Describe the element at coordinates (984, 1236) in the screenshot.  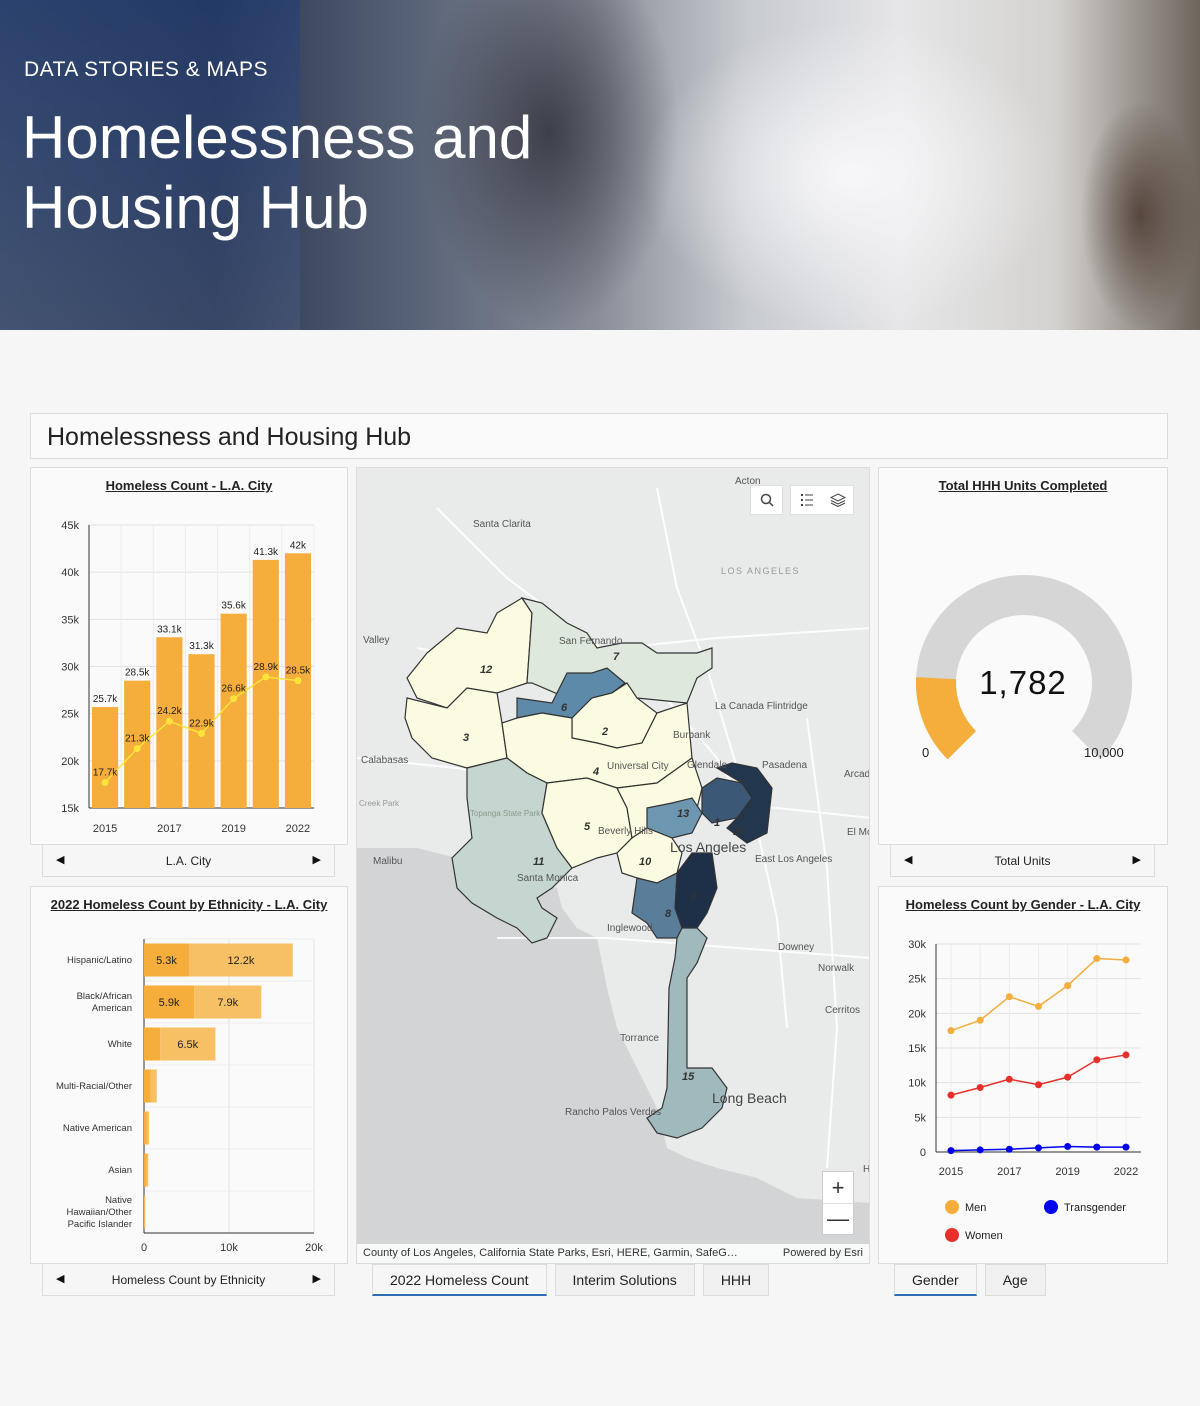
I see `legend-label: Women` at that location.